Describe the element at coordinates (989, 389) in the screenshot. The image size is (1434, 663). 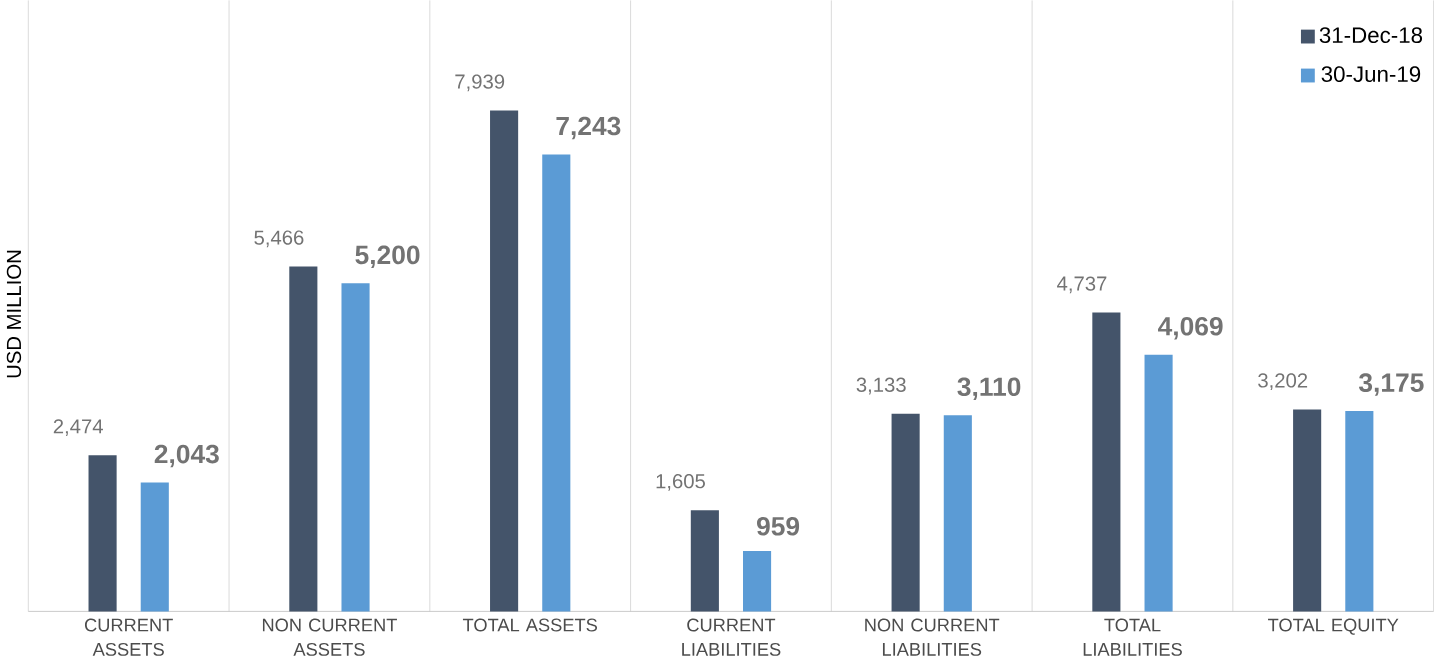
I see `data-label: 3,110` at that location.